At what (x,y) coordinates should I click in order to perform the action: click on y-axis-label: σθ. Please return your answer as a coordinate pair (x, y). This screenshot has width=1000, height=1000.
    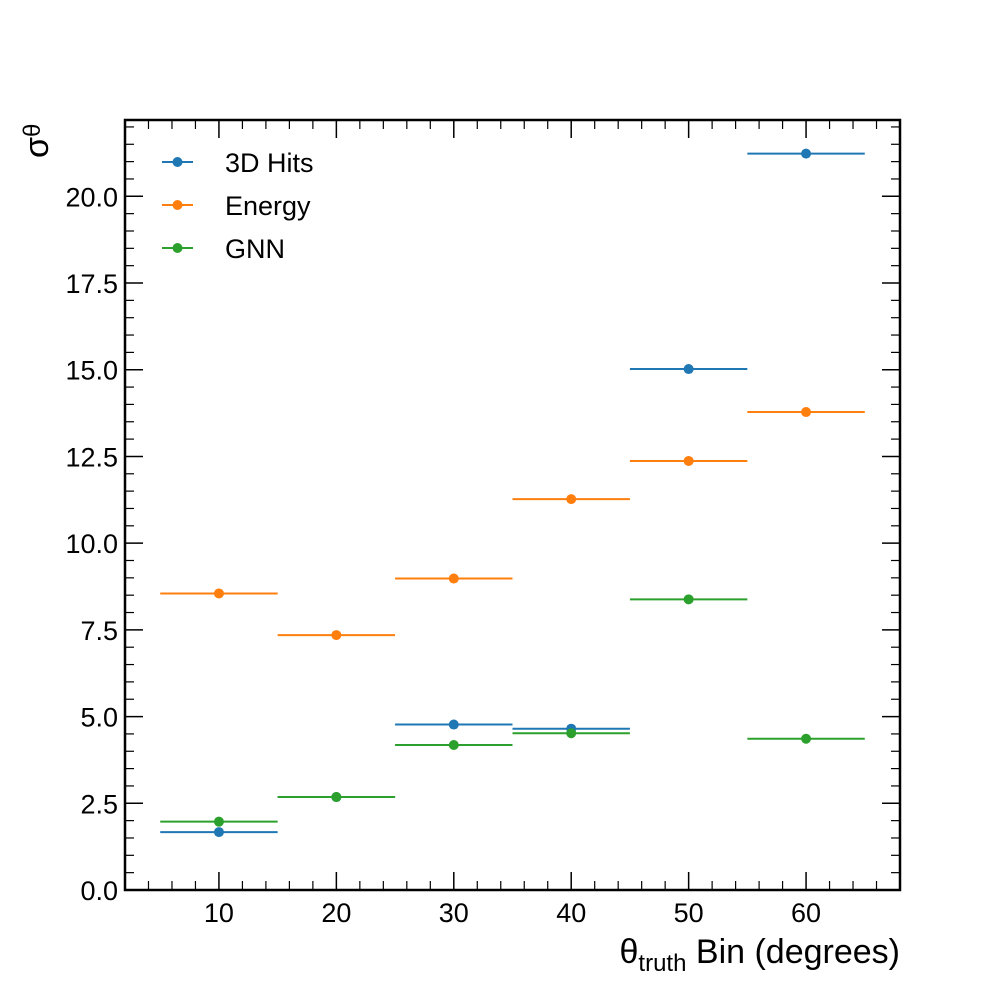
    Looking at the image, I should click on (37, 141).